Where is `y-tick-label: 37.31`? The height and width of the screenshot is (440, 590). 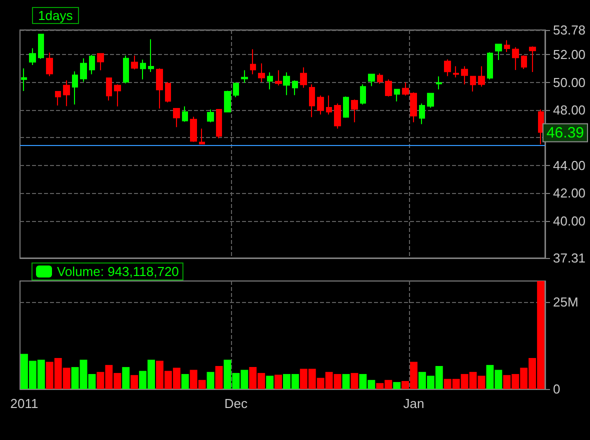
y-tick-label: 37.31 is located at coordinates (569, 258).